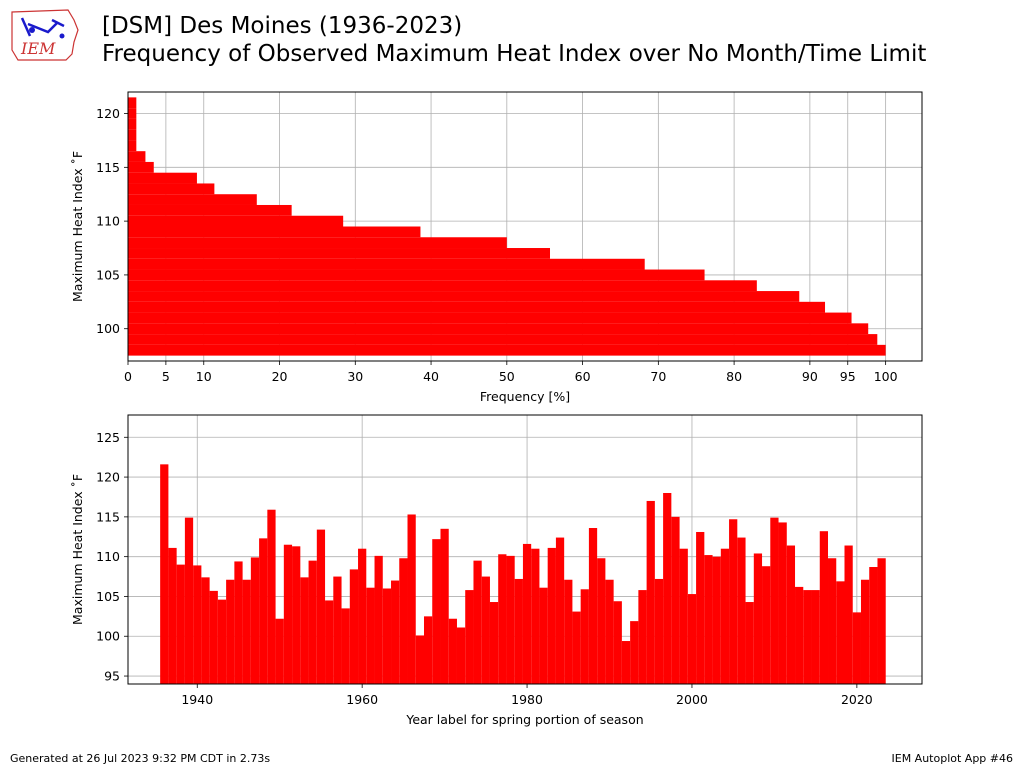 The width and height of the screenshot is (1024, 768). I want to click on x-tick-label: 5, so click(166, 376).